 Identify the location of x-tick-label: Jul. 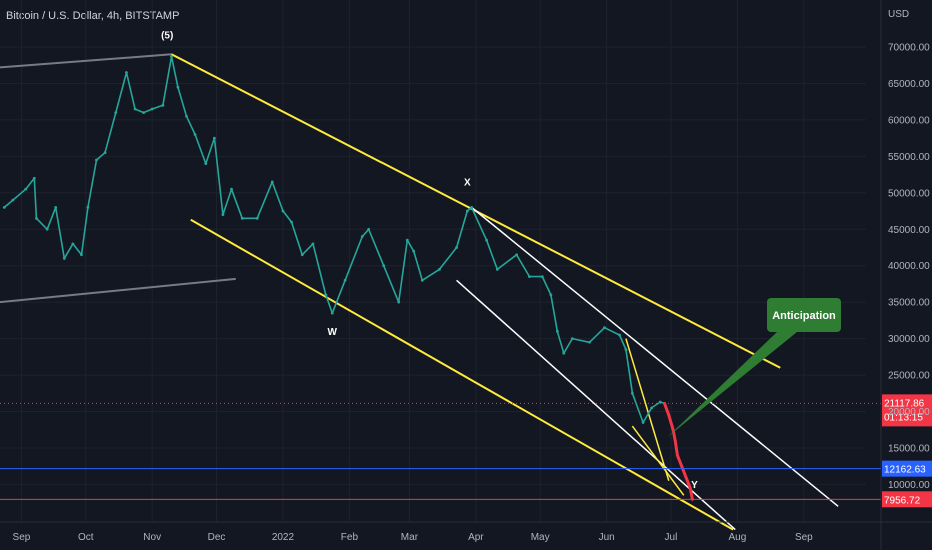
(671, 537).